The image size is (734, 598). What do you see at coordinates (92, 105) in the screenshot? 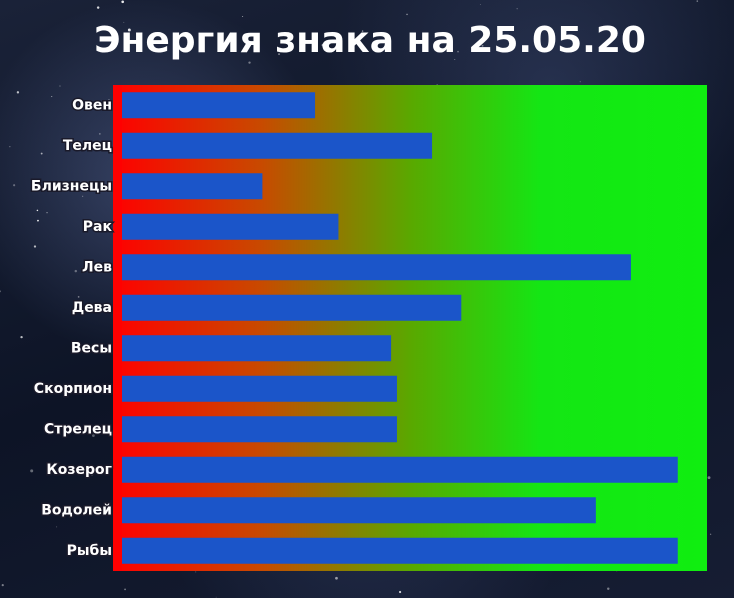
I see `y-tick-label: Овен` at bounding box center [92, 105].